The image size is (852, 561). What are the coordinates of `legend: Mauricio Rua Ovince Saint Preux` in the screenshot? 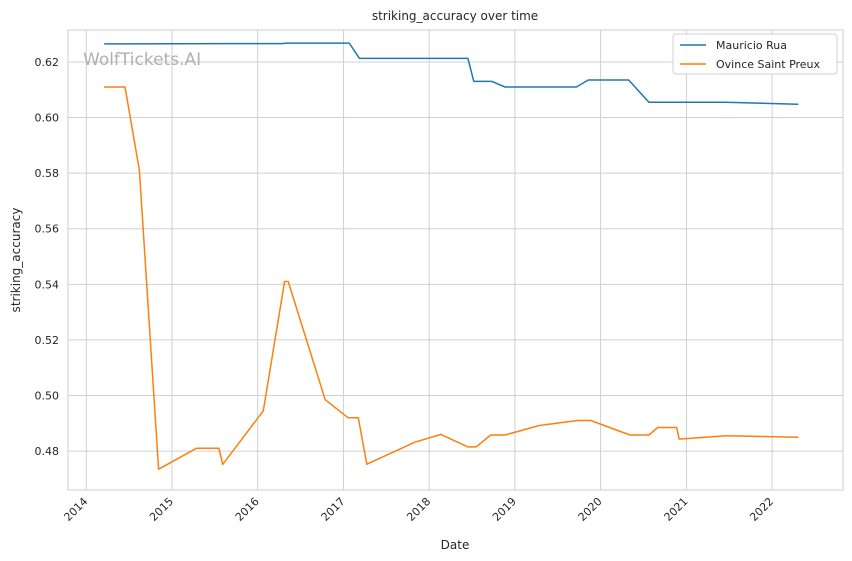 It's located at (755, 54).